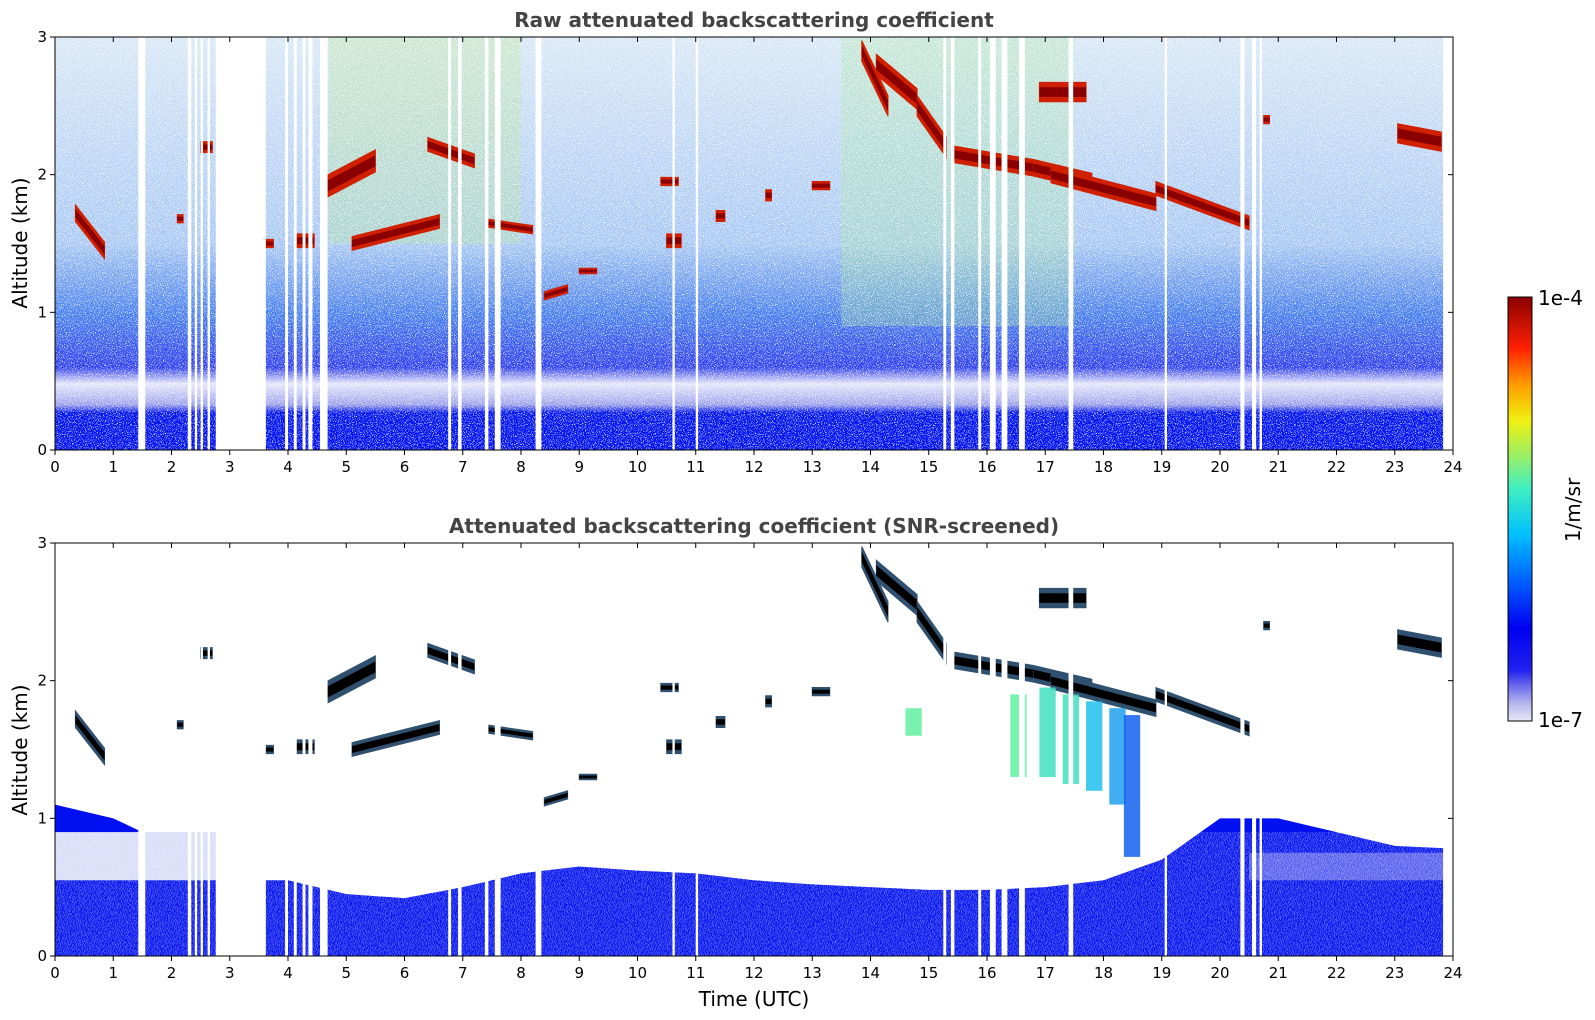 The width and height of the screenshot is (1595, 1020). I want to click on x-tick-label: 4, so click(288, 467).